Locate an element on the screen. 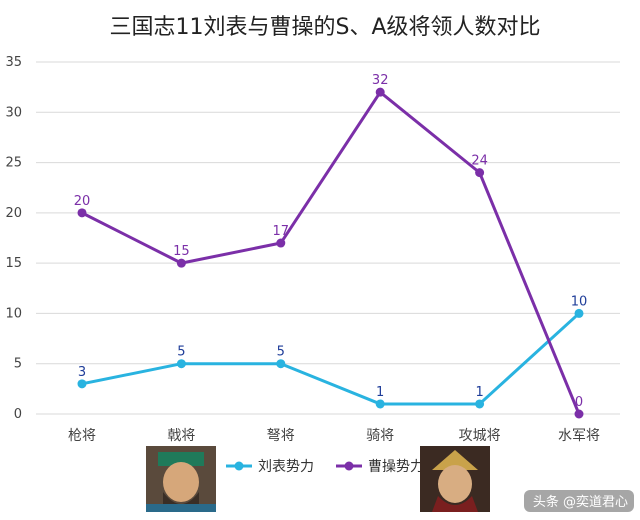 The image size is (640, 520). y-tick-label: 25 is located at coordinates (13, 163).